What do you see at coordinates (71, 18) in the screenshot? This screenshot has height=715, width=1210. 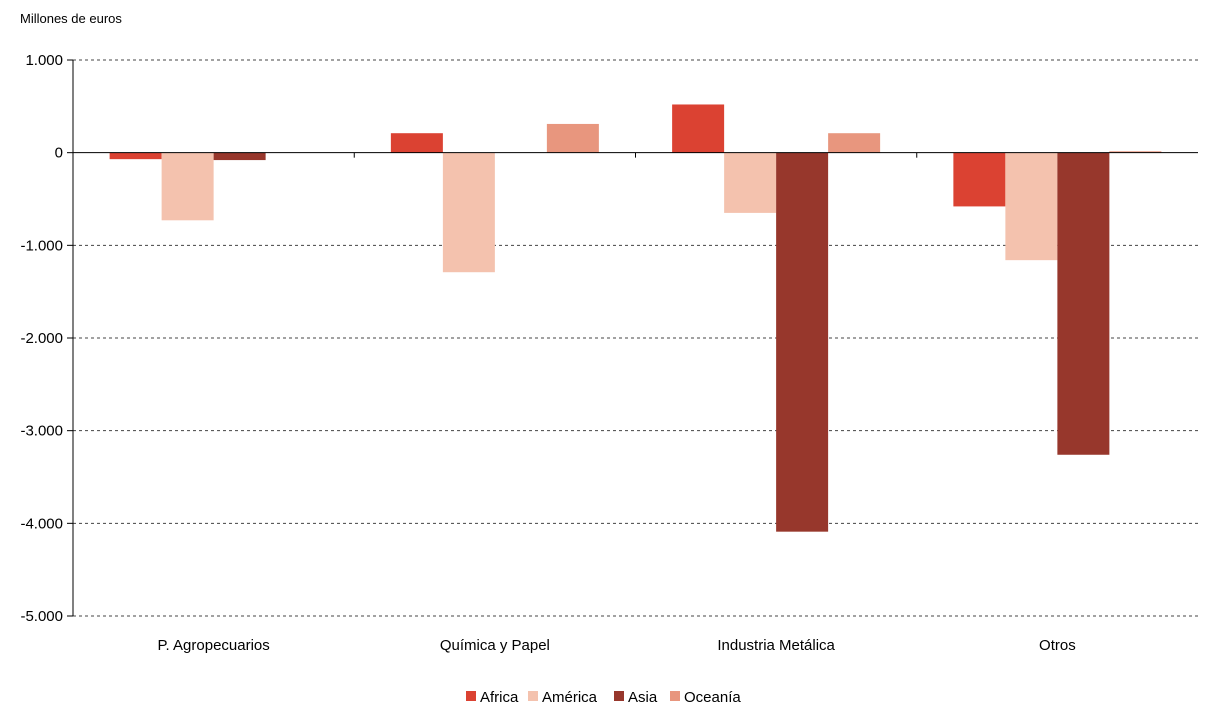 I see `y-axis-unit-label: Millones de euros` at bounding box center [71, 18].